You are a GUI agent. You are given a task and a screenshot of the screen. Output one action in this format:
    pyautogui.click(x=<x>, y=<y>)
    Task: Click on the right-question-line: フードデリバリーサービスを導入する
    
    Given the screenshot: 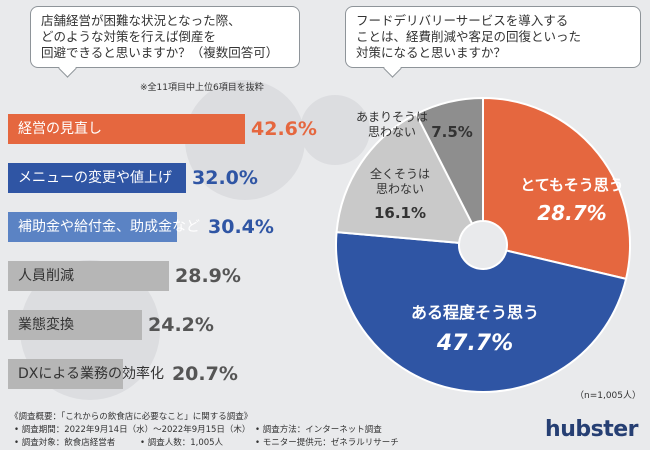 What is the action you would take?
    pyautogui.click(x=462, y=20)
    